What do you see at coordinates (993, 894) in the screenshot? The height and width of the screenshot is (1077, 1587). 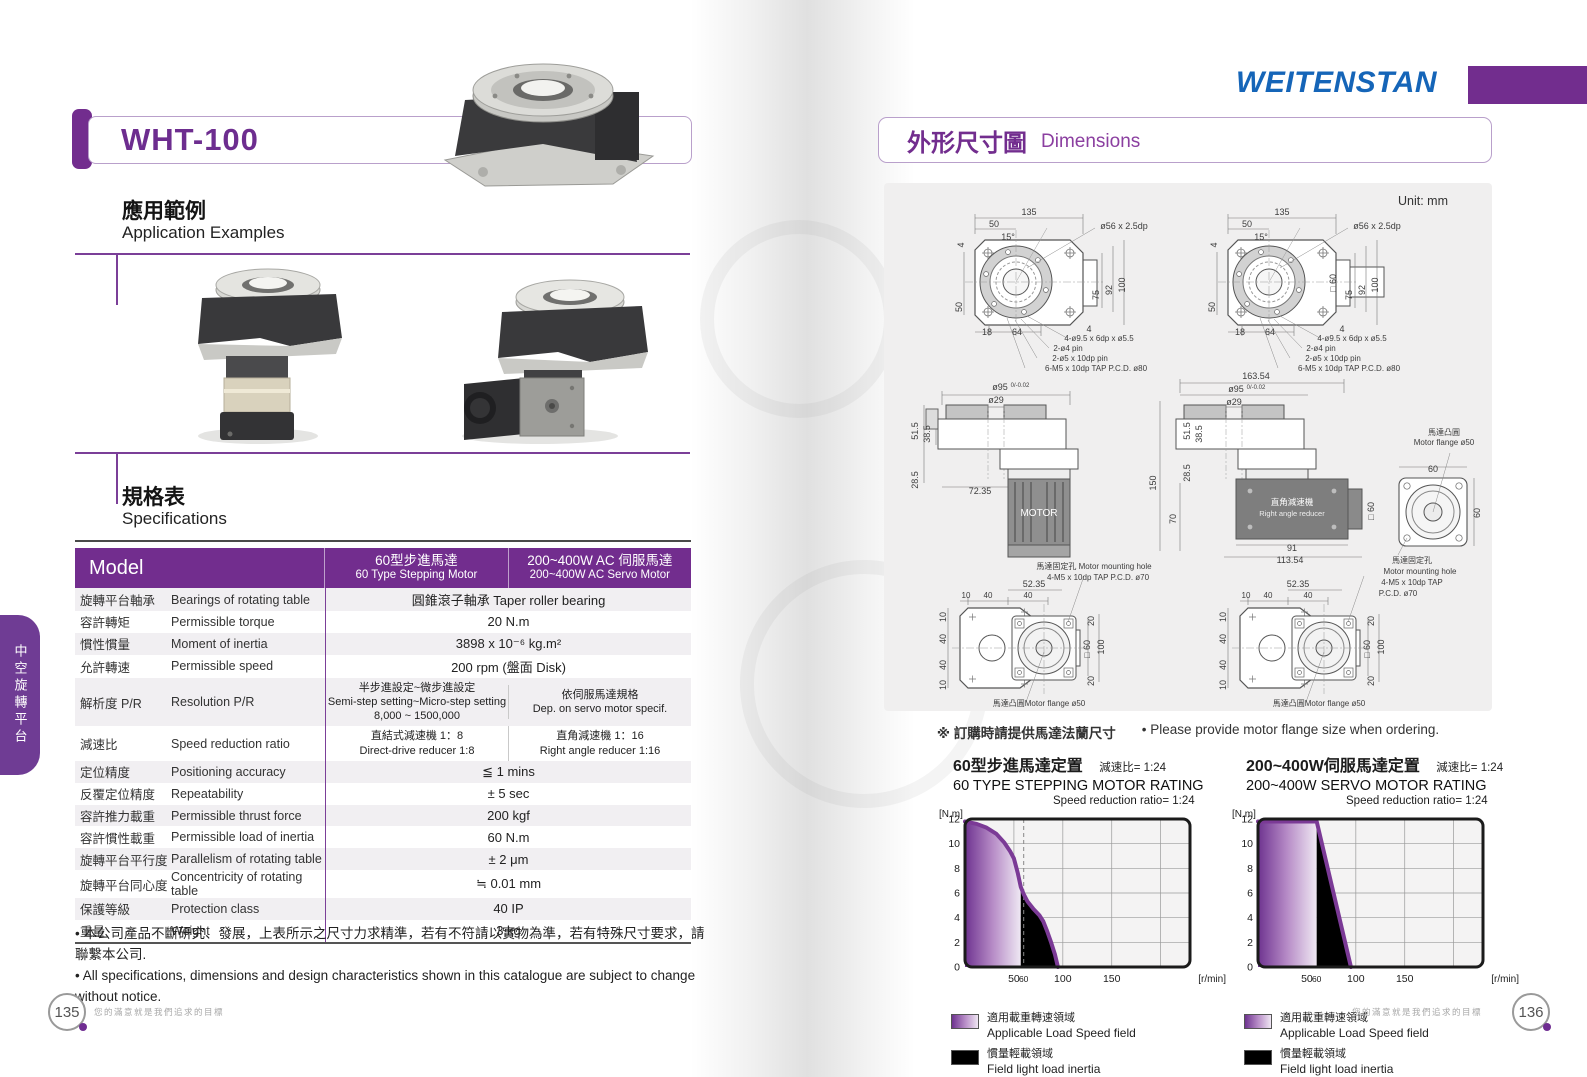 I see `applicable-load-area` at bounding box center [993, 894].